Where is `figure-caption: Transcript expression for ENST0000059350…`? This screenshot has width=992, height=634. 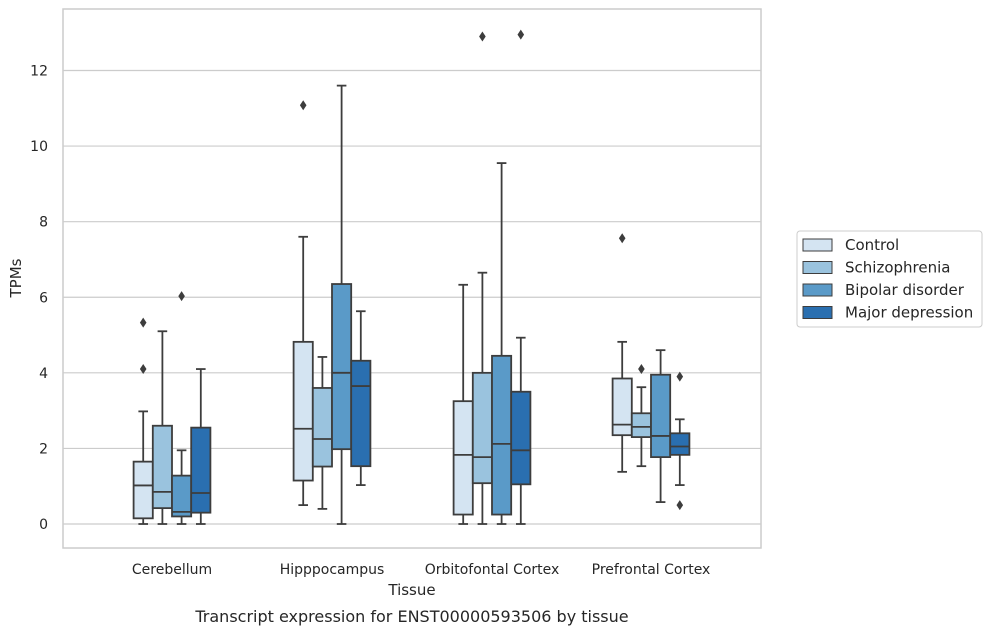 figure-caption: Transcript expression for ENST0000059350… is located at coordinates (411, 616).